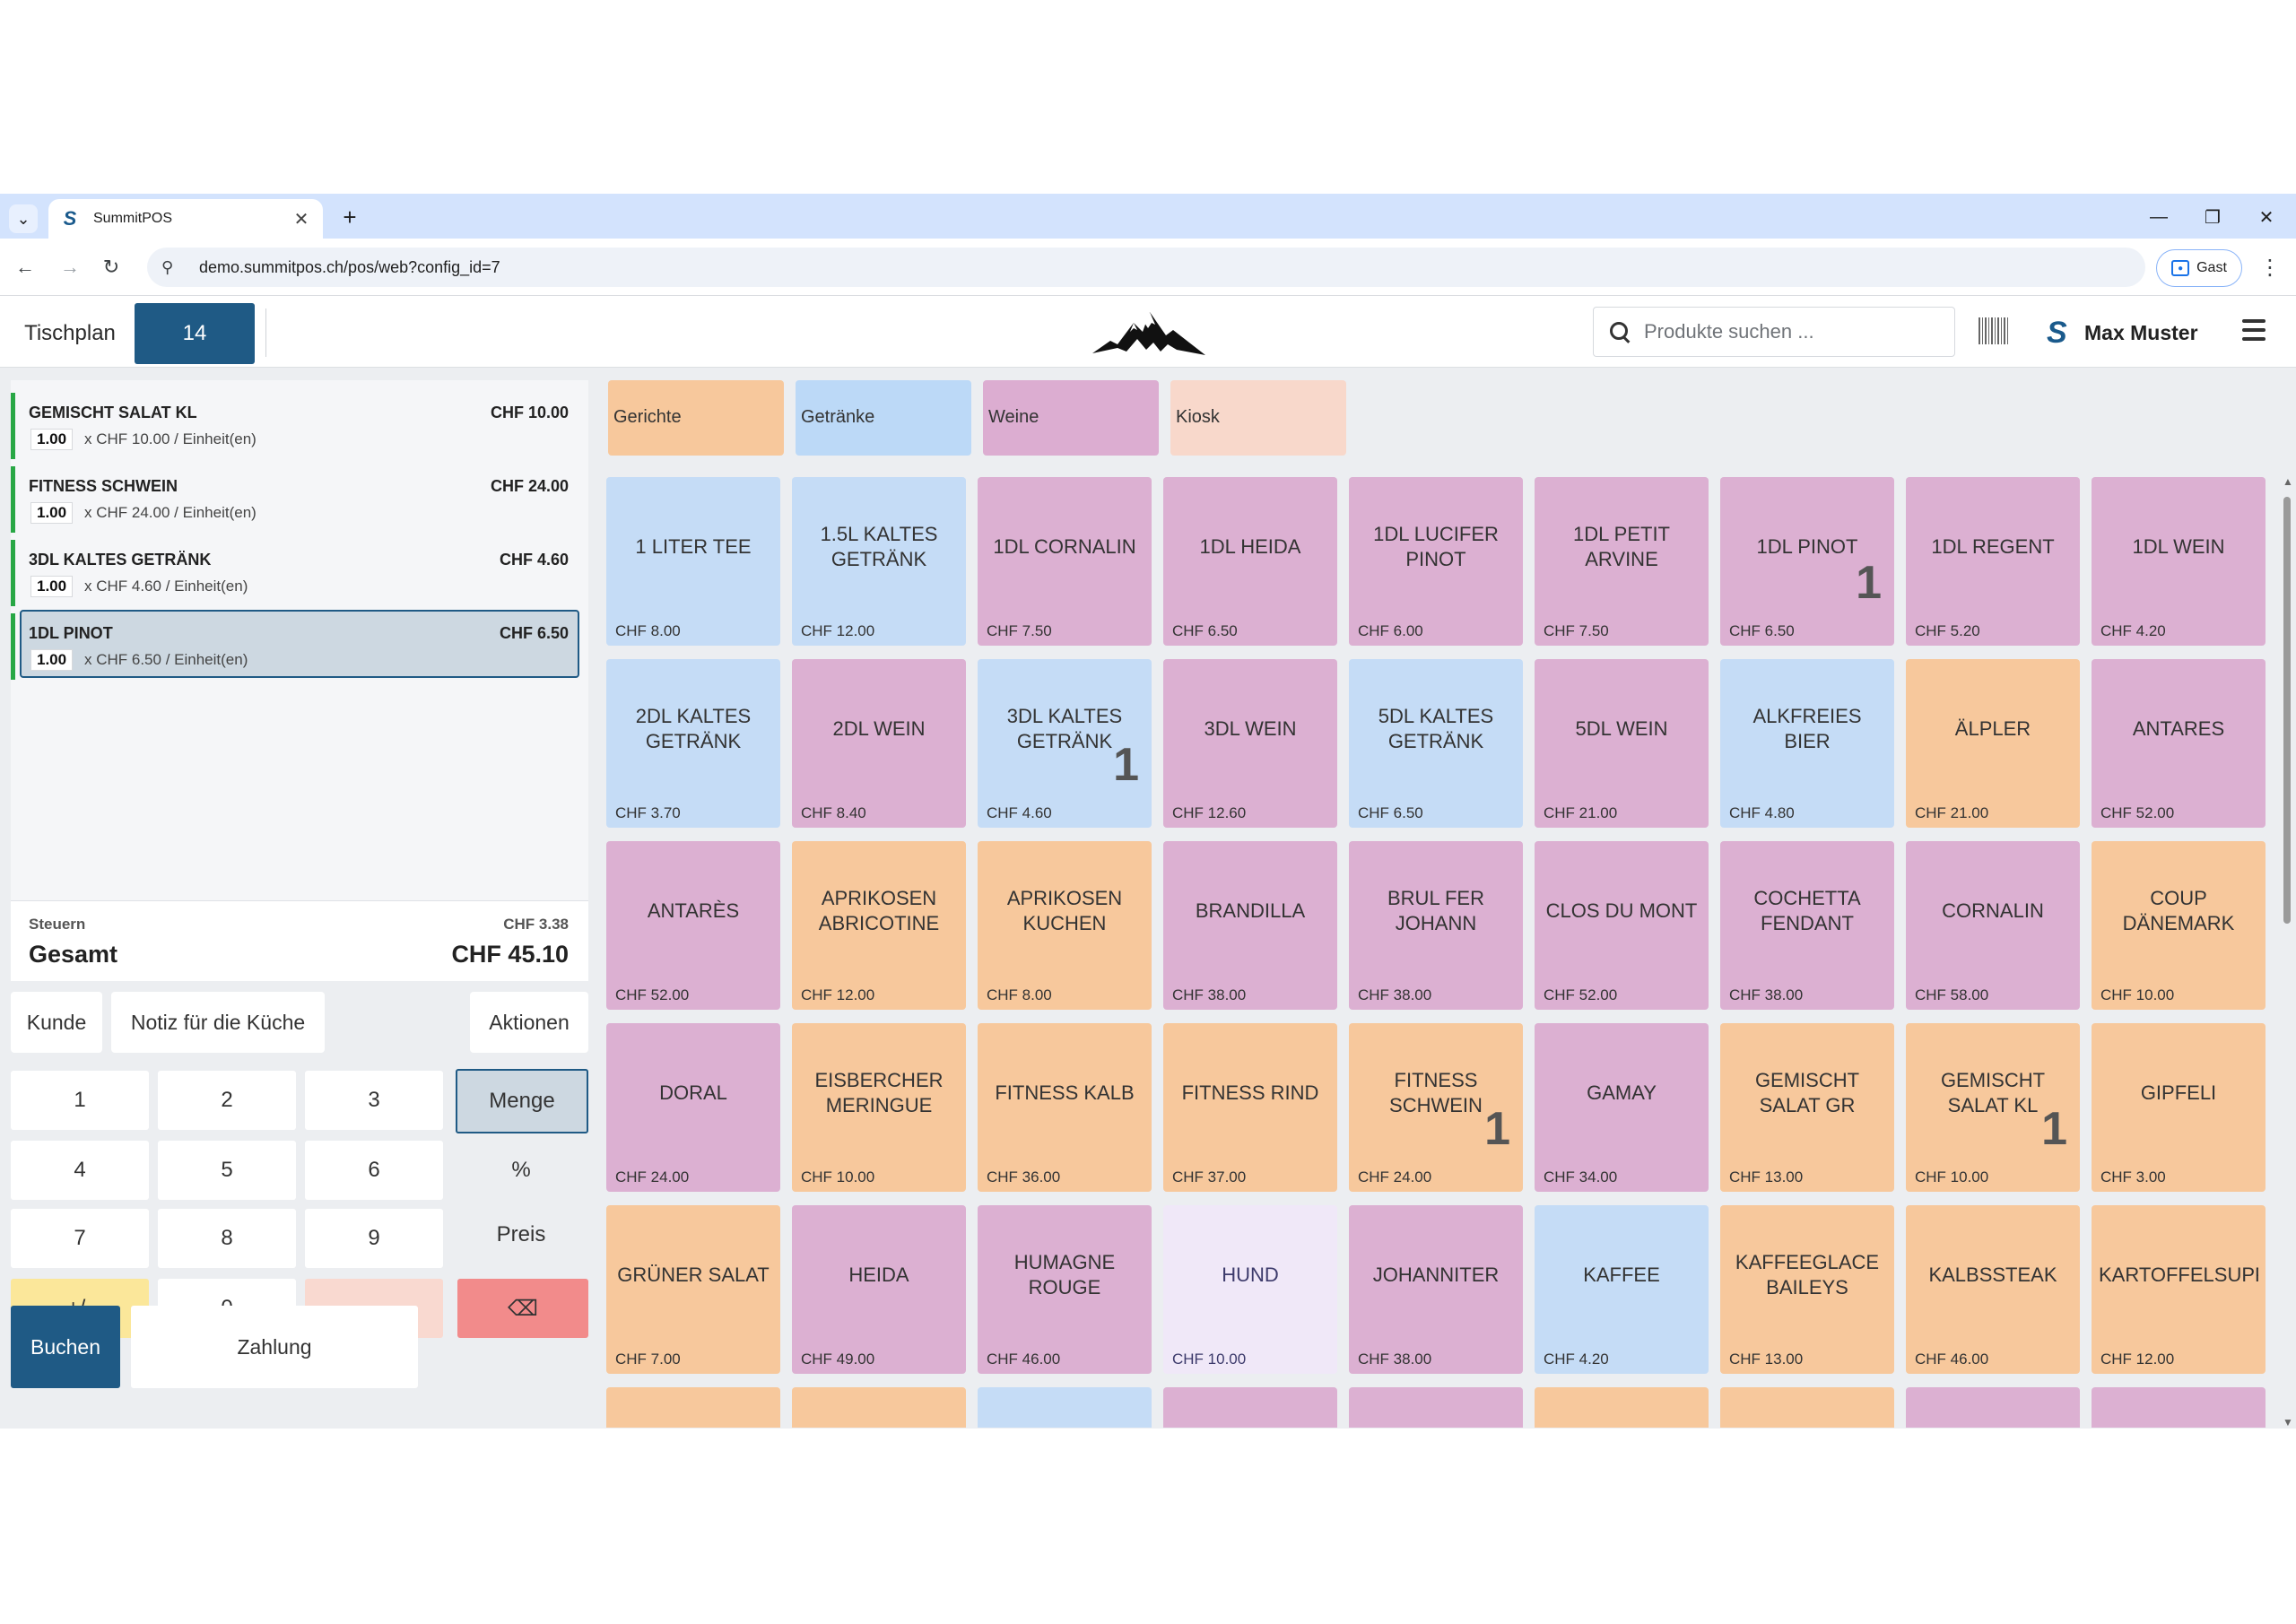 Image resolution: width=2296 pixels, height=1624 pixels. What do you see at coordinates (1065, 561) in the screenshot?
I see `product-tile: 1DL CORNALIN CHF 7.50` at bounding box center [1065, 561].